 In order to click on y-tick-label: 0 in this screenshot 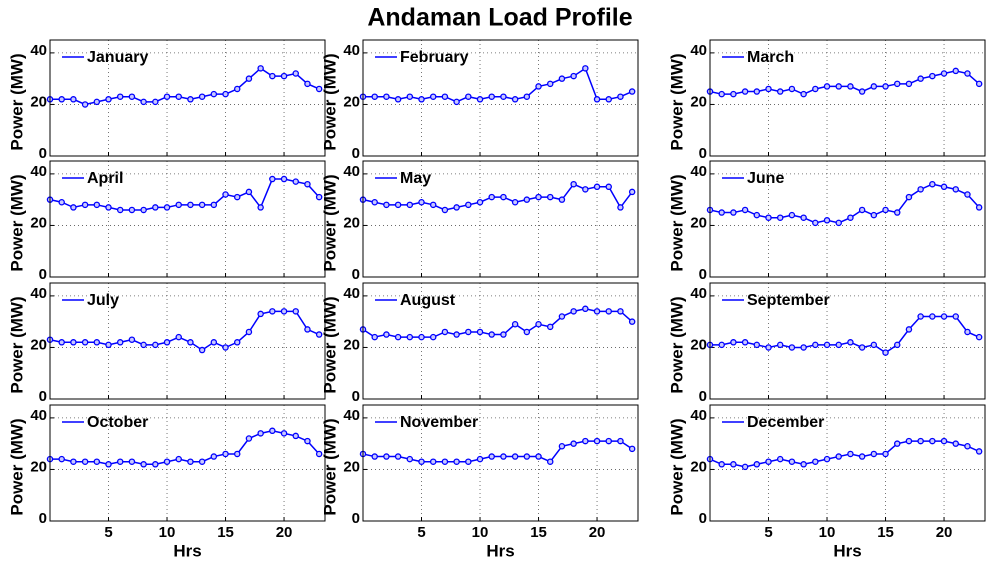, I will do `click(703, 518)`.